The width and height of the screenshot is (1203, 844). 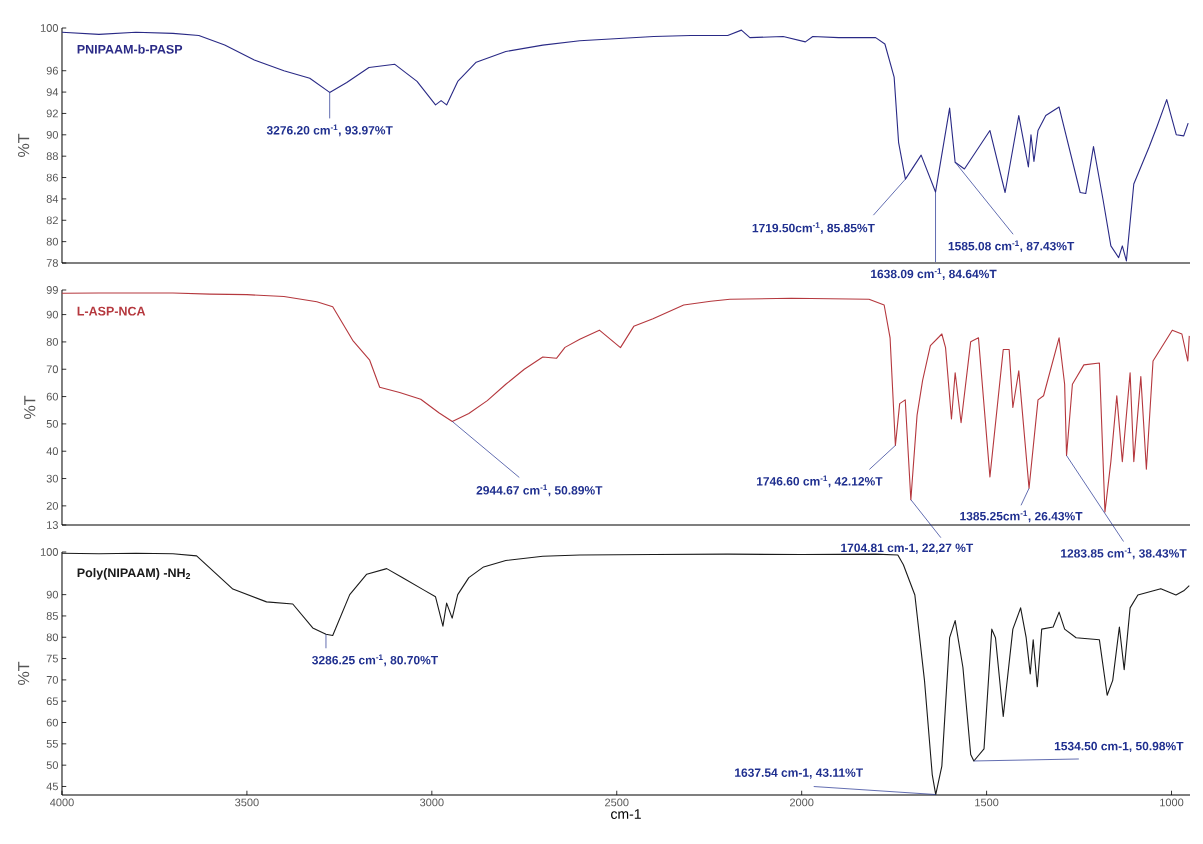 I want to click on annotation: 1585.08 cm$^{-1}$, 87.43%T, so click(x=1011, y=246).